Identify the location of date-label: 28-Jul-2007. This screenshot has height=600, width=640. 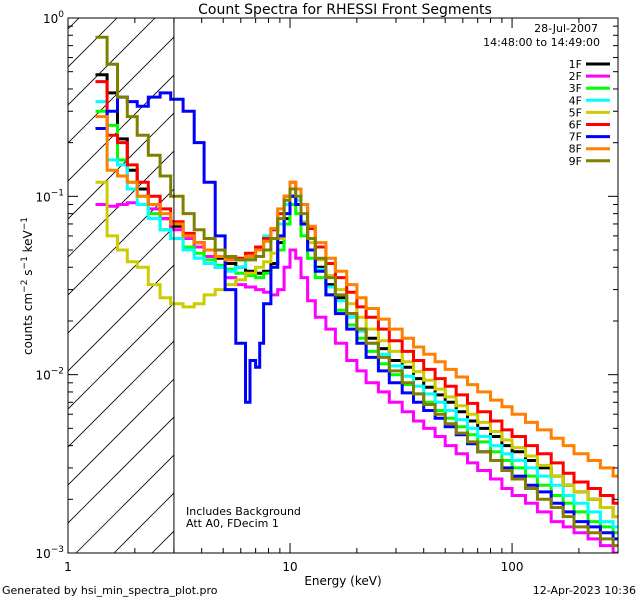
(566, 28).